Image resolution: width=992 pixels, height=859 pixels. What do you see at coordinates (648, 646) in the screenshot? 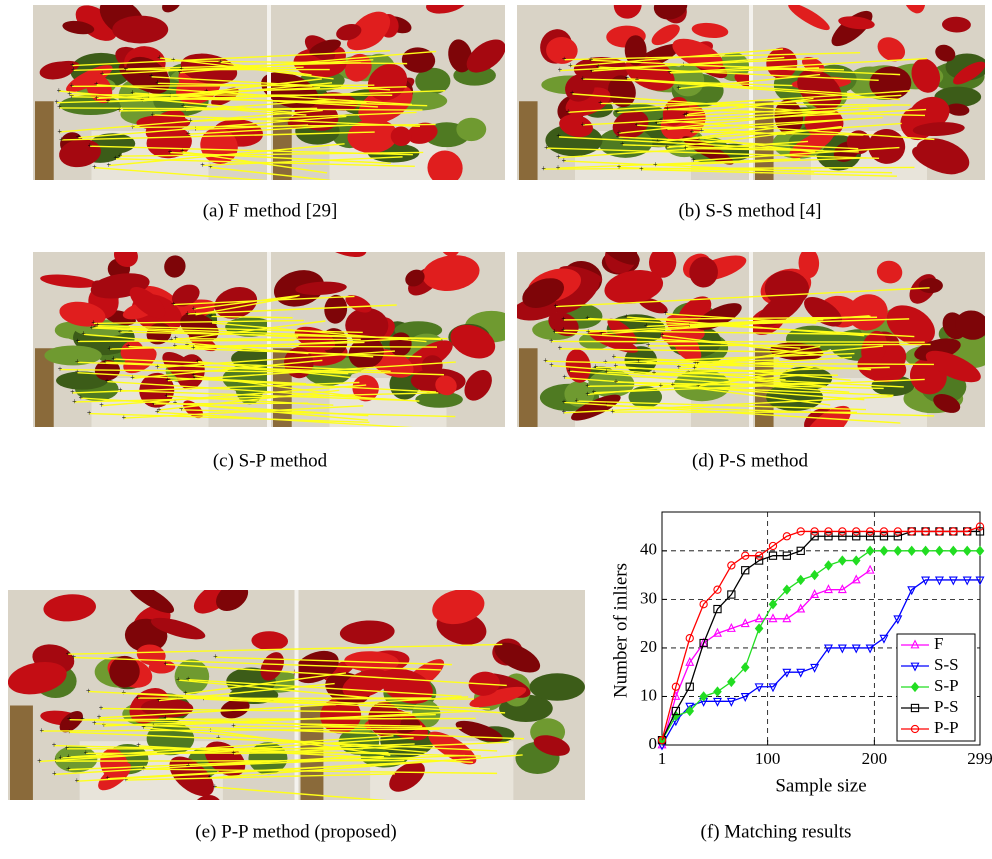
I see `y-tick-label: 20` at bounding box center [648, 646].